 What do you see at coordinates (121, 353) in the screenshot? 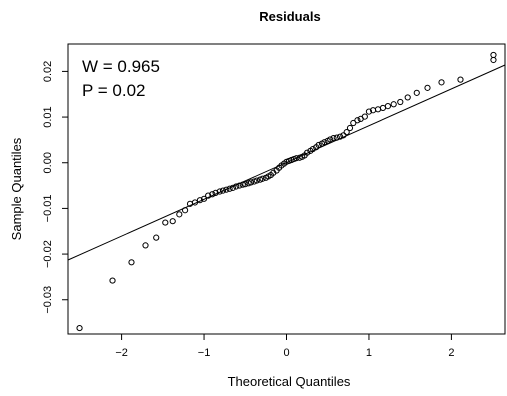
I see `x-tick-label: −2` at bounding box center [121, 353].